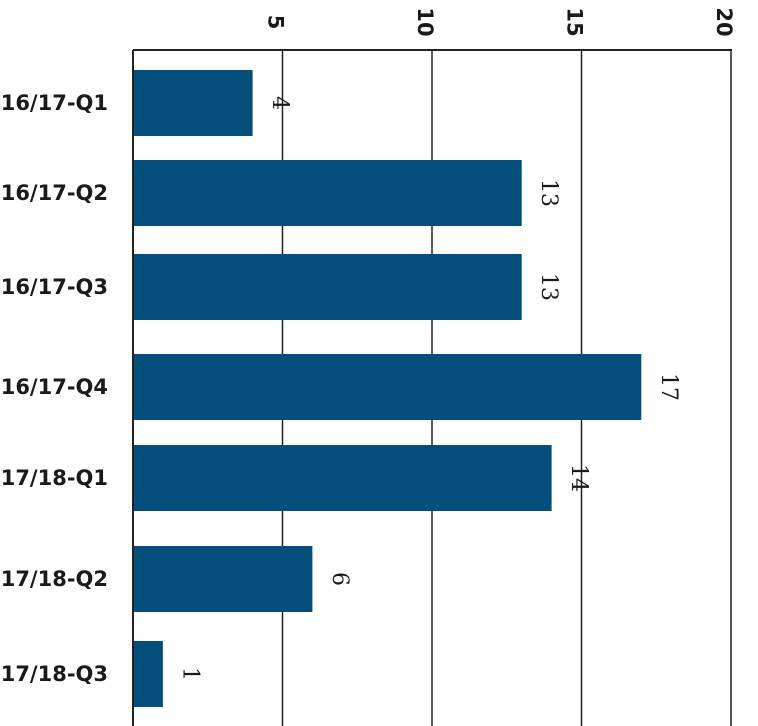 This screenshot has width=758, height=726. What do you see at coordinates (148, 674) in the screenshot?
I see `bar-17/18-Q3` at bounding box center [148, 674].